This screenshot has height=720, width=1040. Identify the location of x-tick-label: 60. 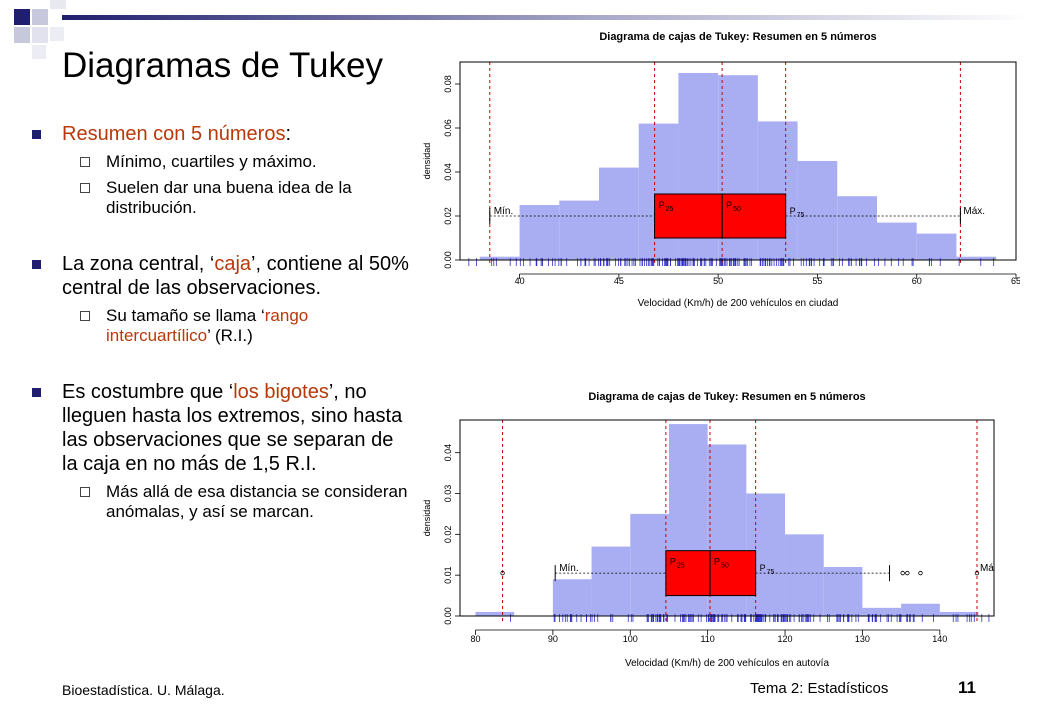
(917, 281).